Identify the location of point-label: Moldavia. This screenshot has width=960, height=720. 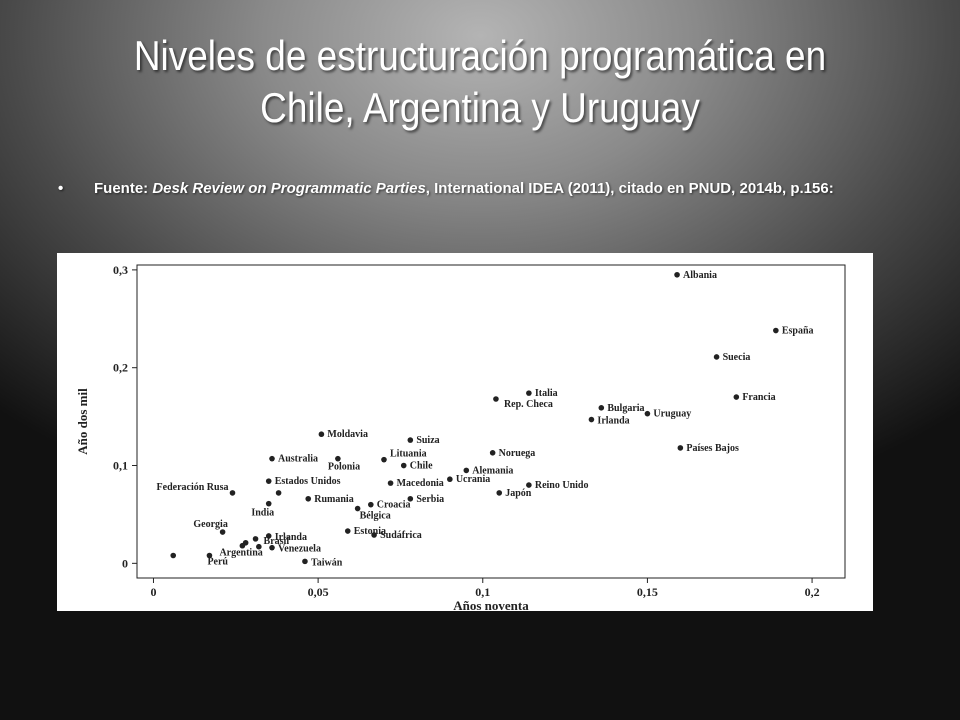
(347, 434).